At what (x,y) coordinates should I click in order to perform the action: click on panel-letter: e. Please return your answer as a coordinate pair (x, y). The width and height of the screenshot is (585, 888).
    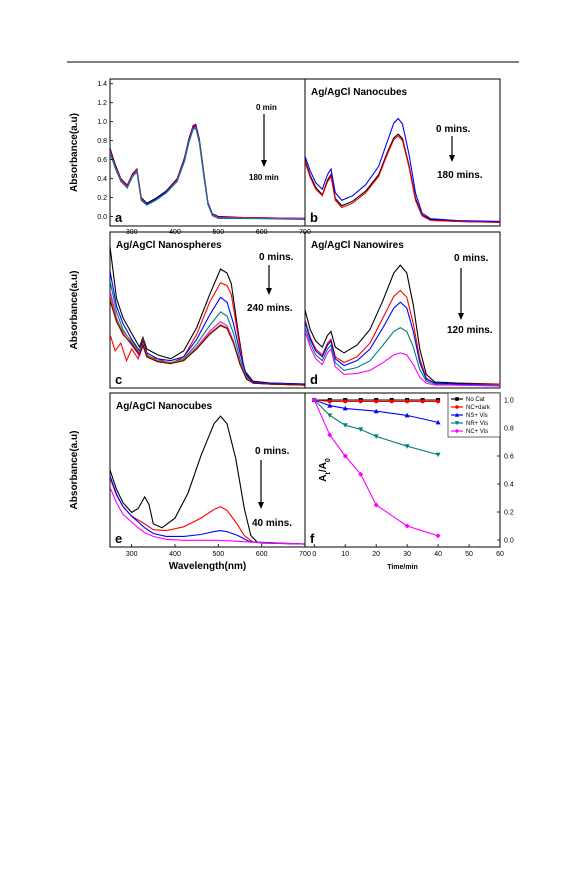
    Looking at the image, I should click on (118, 538).